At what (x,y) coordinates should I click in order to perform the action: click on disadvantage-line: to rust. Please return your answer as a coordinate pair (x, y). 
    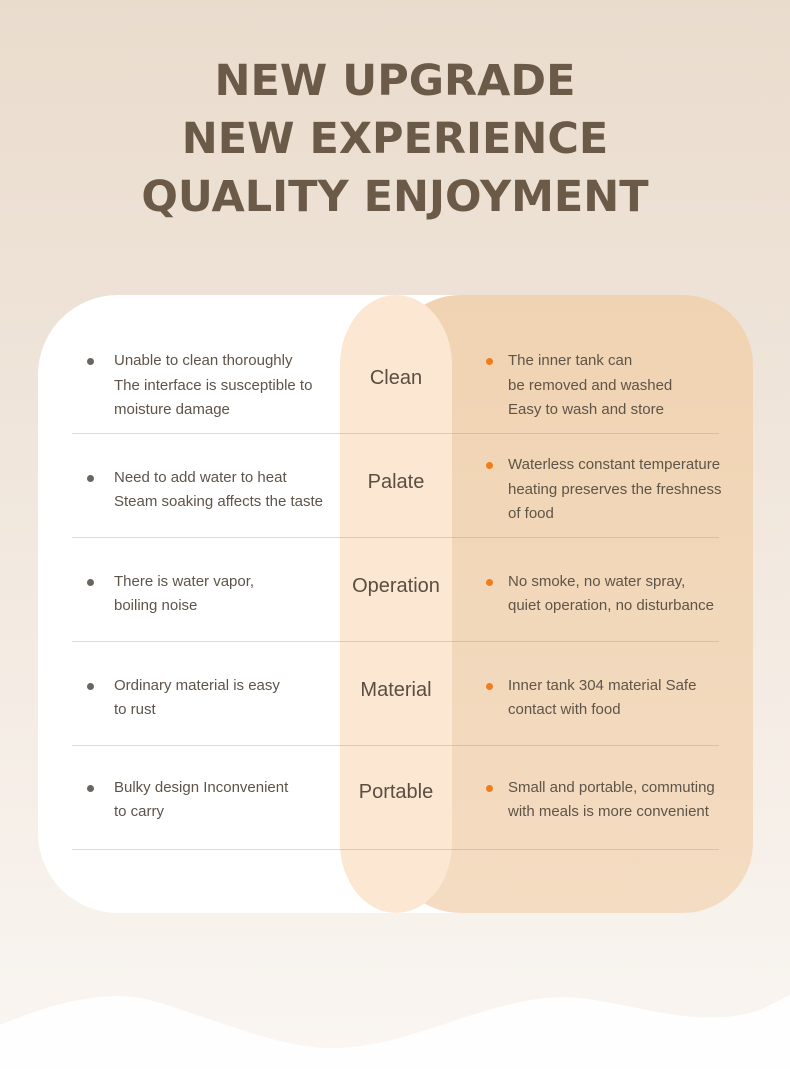
    Looking at the image, I should click on (135, 709).